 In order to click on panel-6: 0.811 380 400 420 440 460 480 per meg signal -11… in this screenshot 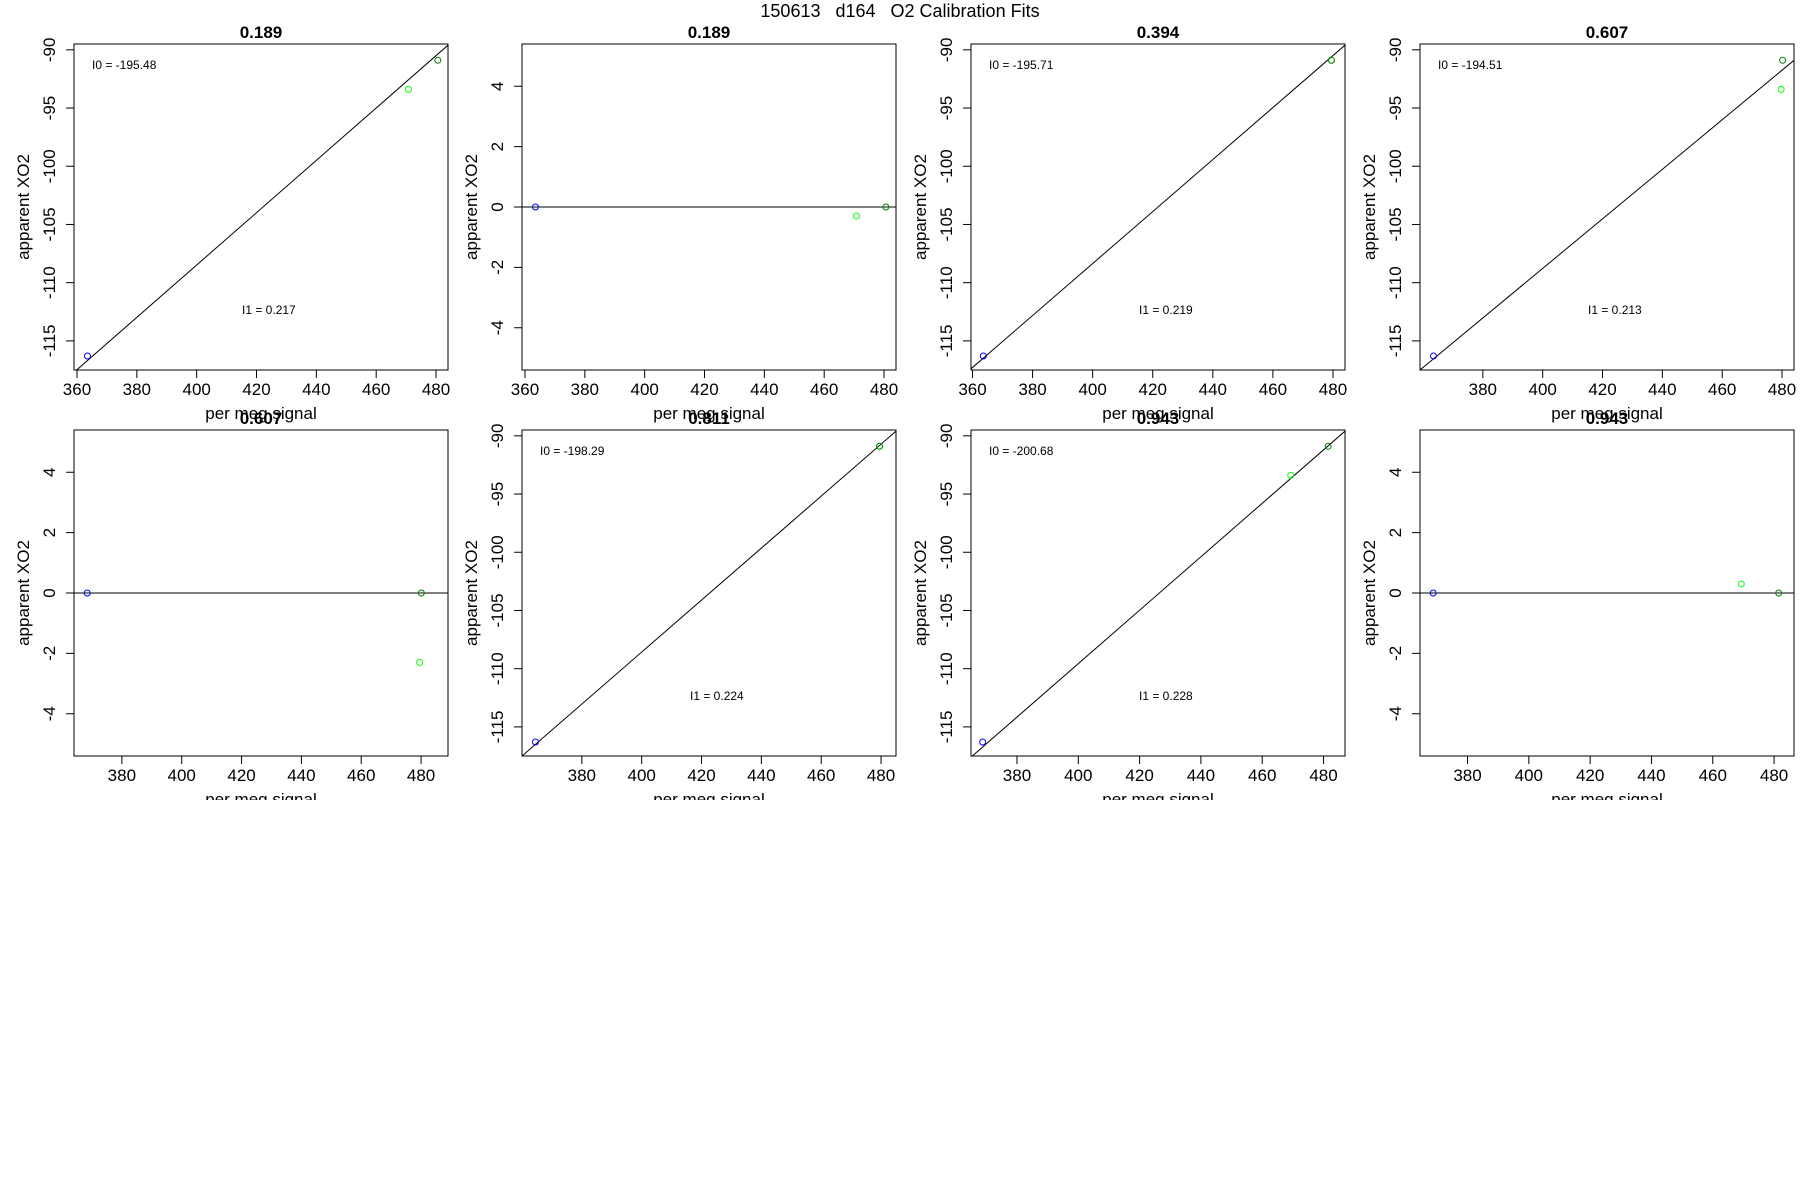, I will do `click(679, 604)`.